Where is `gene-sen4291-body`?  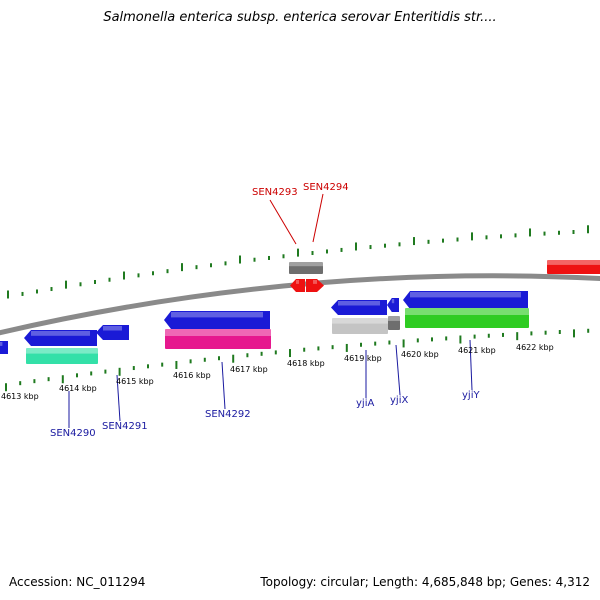
gene-sen4291-body is located at coordinates (112, 332).